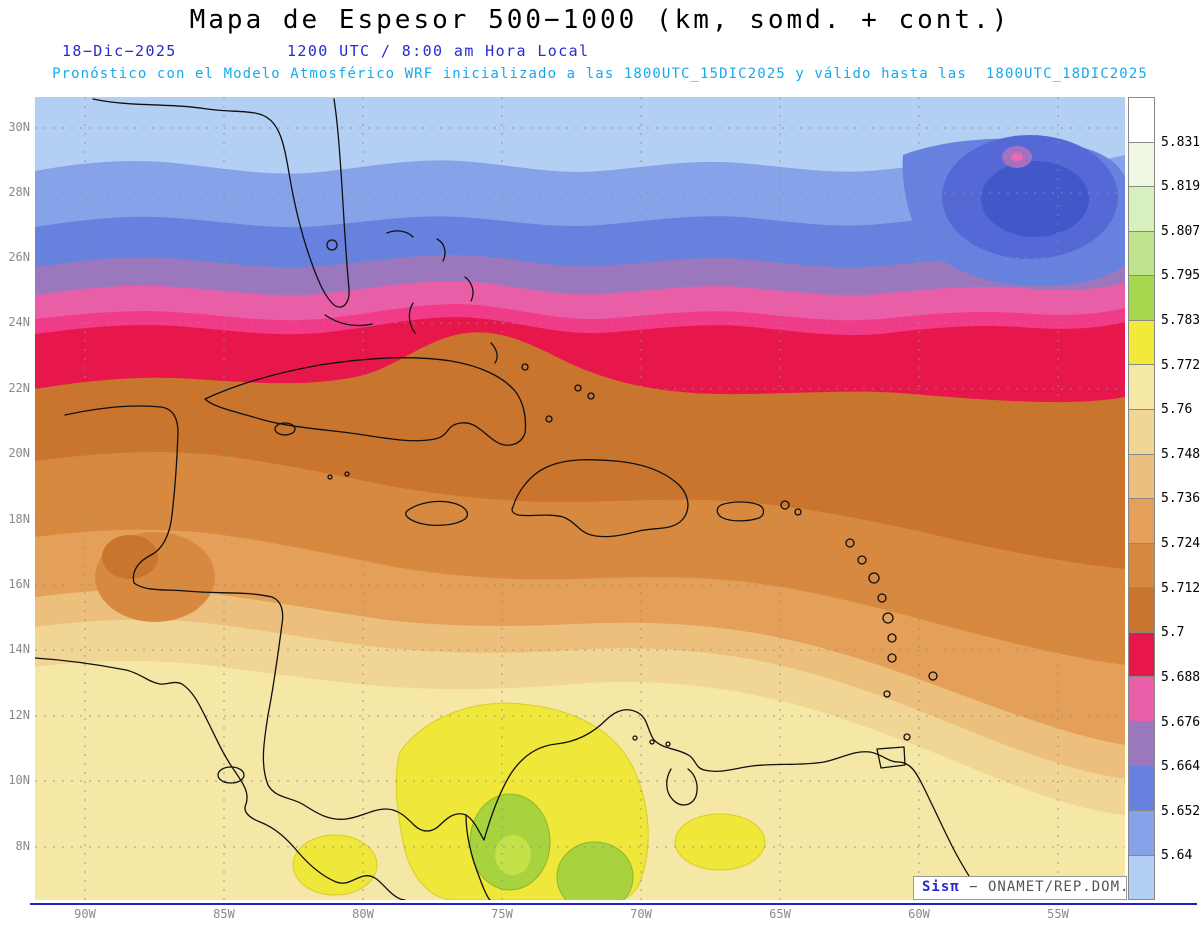  I want to click on lat-tick: 30N, so click(19, 127).